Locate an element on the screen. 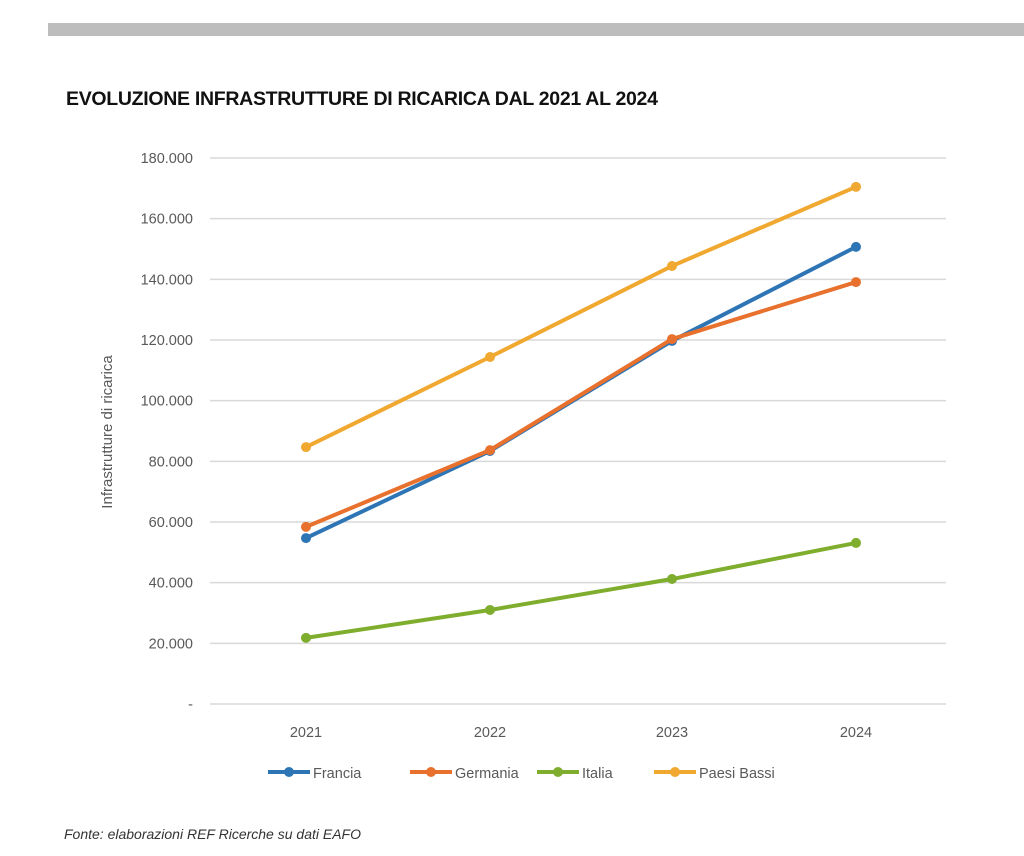 The image size is (1024, 856). legend-label: Germania is located at coordinates (487, 774).